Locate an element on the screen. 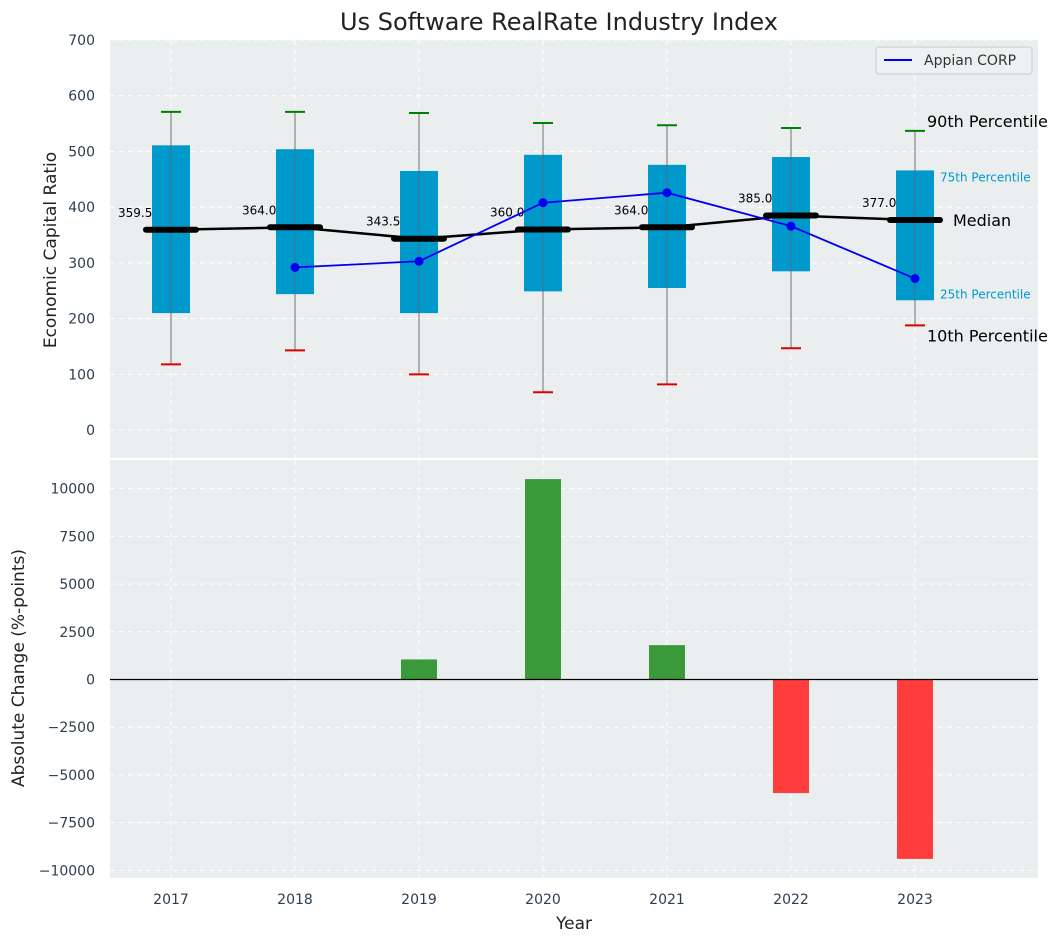 This screenshot has height=946, width=1063. annotation-p75: 75th Percentile is located at coordinates (985, 177).